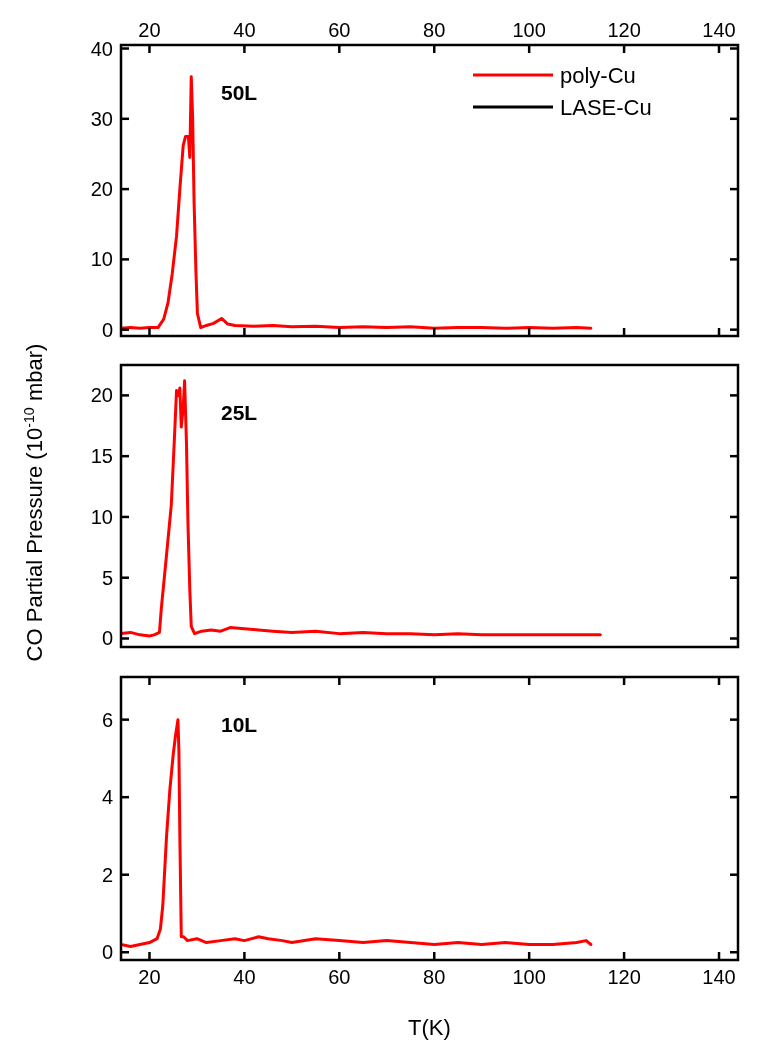  Describe the element at coordinates (101, 118) in the screenshot. I see `y-tick-label: 30` at that location.